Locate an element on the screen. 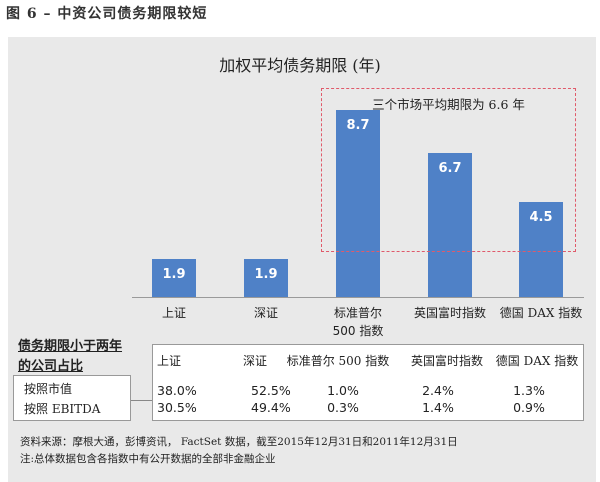 The height and width of the screenshot is (482, 600). row-label-market-cap: 按照市值 is located at coordinates (48, 389).